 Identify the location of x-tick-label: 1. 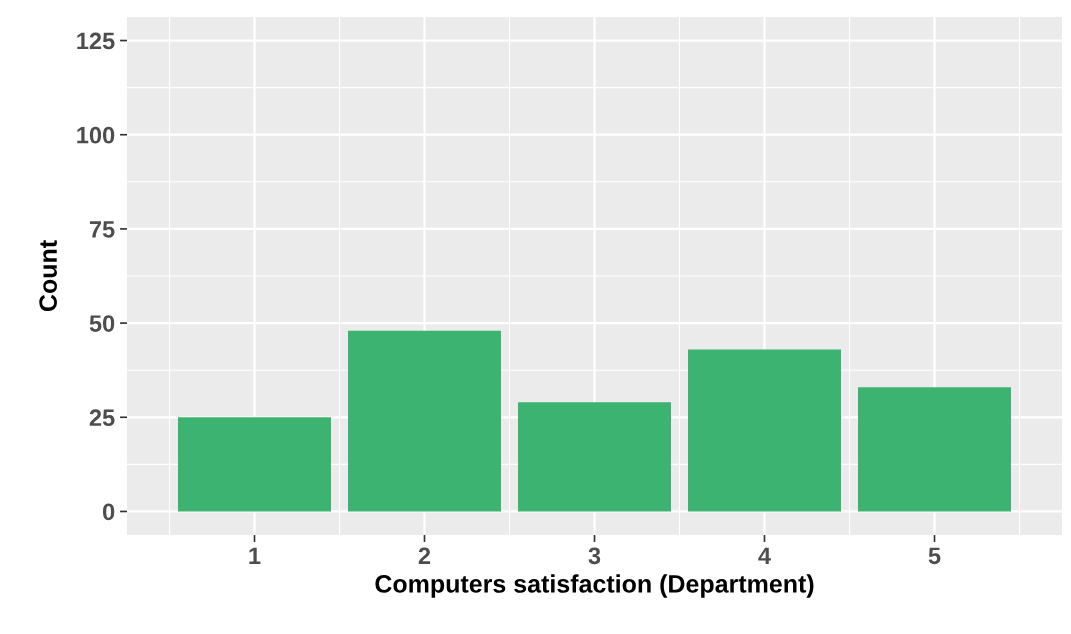
(255, 555).